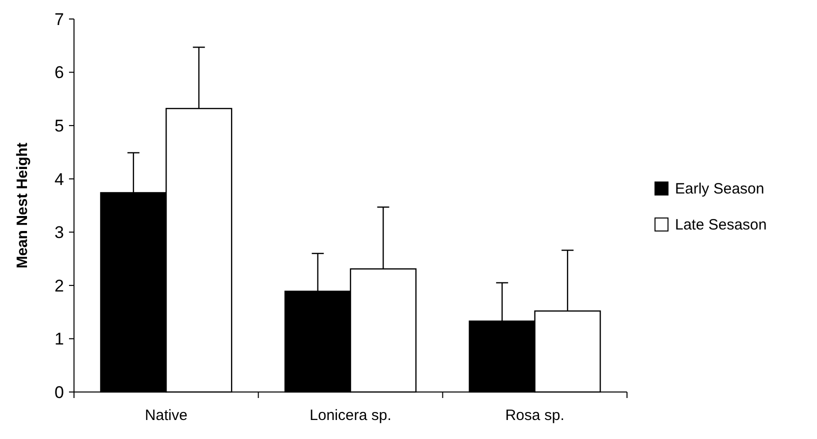  I want to click on y-tick-label: 3, so click(59, 232).